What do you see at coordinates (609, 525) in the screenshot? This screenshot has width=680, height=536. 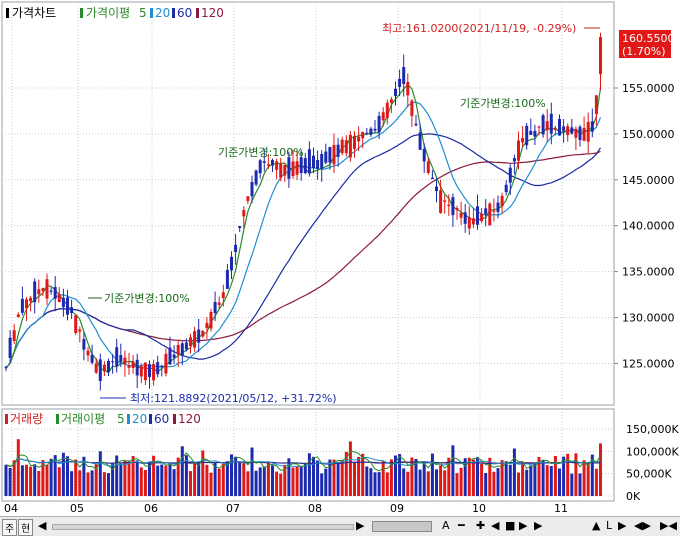 I see `L-button: L` at bounding box center [609, 525].